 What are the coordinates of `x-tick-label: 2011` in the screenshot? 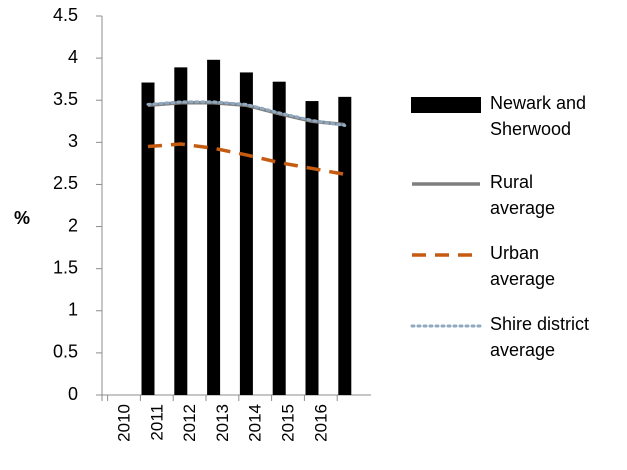 It's located at (156, 422).